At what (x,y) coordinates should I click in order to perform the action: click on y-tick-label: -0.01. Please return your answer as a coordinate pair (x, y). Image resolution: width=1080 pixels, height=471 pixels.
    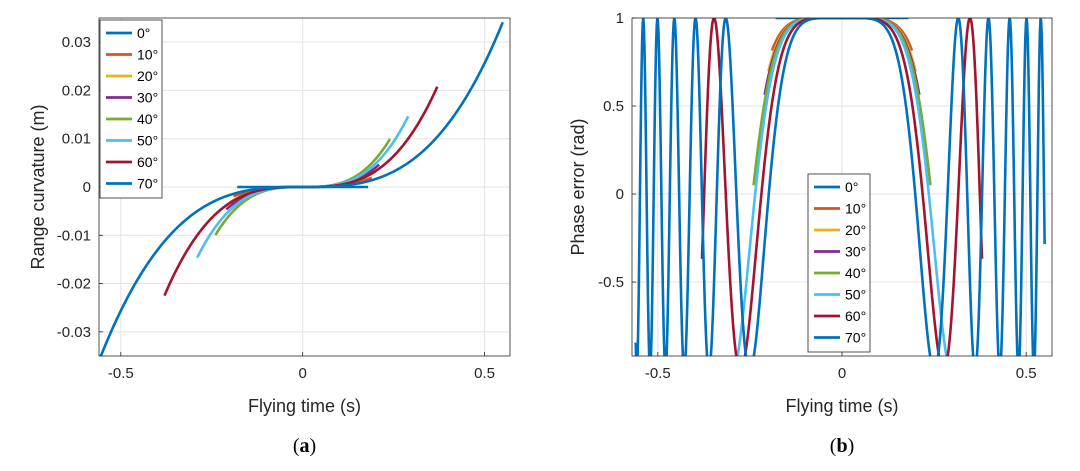
    Looking at the image, I should click on (74, 235).